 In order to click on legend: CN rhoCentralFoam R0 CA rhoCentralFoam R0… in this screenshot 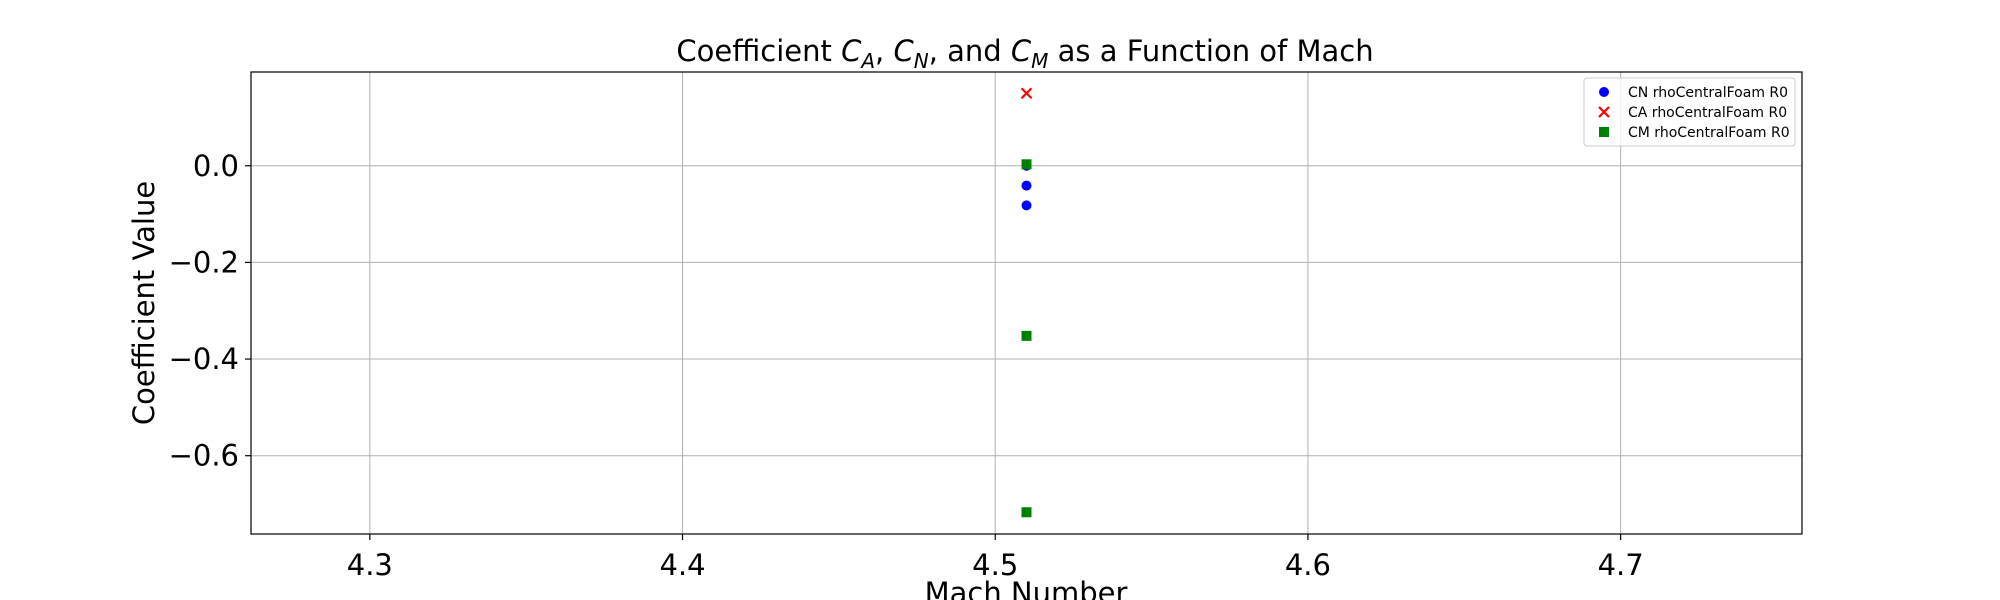, I will do `click(1689, 112)`.